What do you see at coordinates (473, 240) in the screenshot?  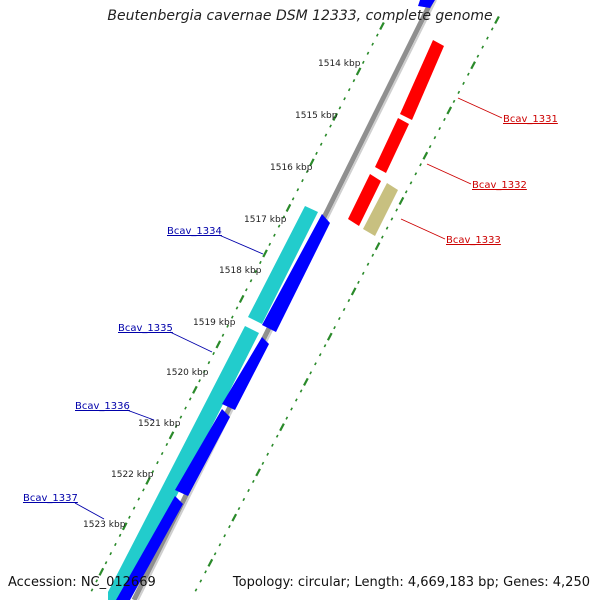 I see `gene-label-bcav-1333: Bcav_1333` at bounding box center [473, 240].